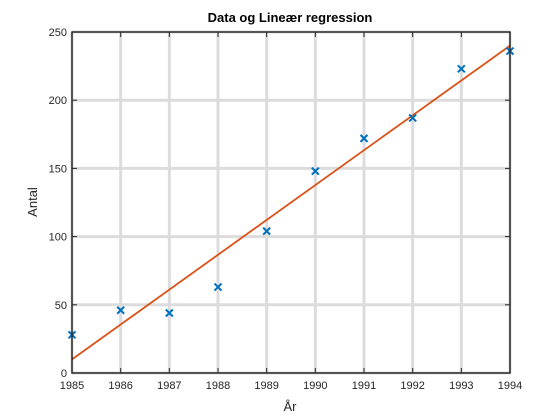  I want to click on x-tick-label: 1988, so click(218, 386).